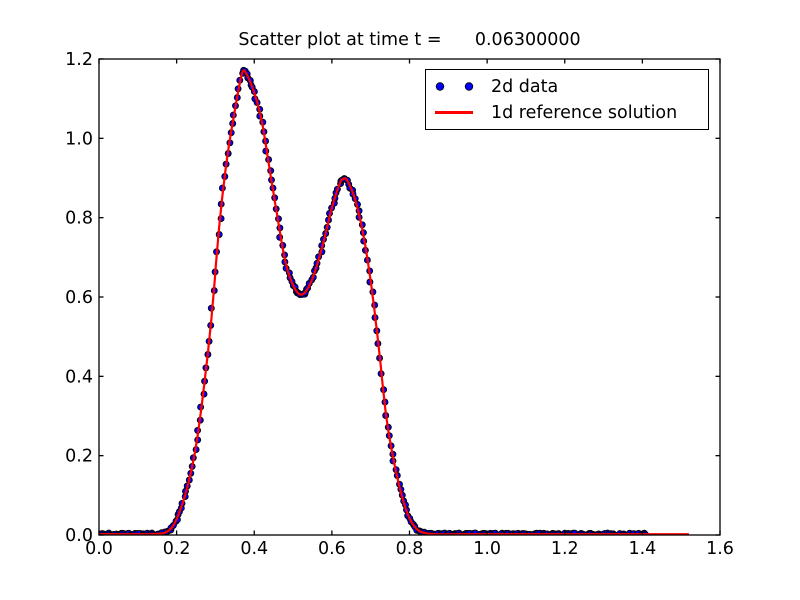 This screenshot has height=600, width=800. Describe the element at coordinates (79, 457) in the screenshot. I see `y-tick-label: 0.2` at that location.